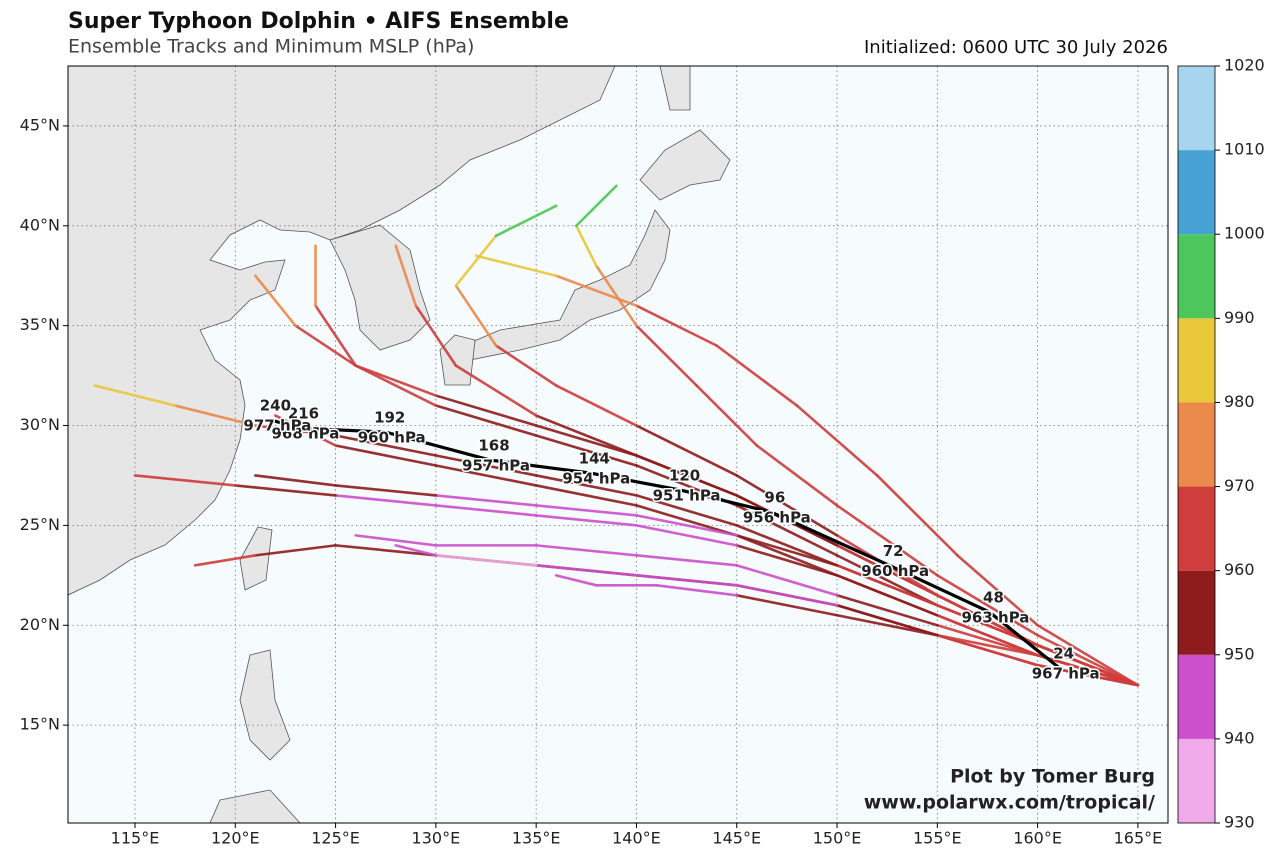 The height and width of the screenshot is (865, 1280). Describe the element at coordinates (271, 47) in the screenshot. I see `chart-subtitle: Ensemble Tracks and Minimum MSLP (hPa)` at that location.